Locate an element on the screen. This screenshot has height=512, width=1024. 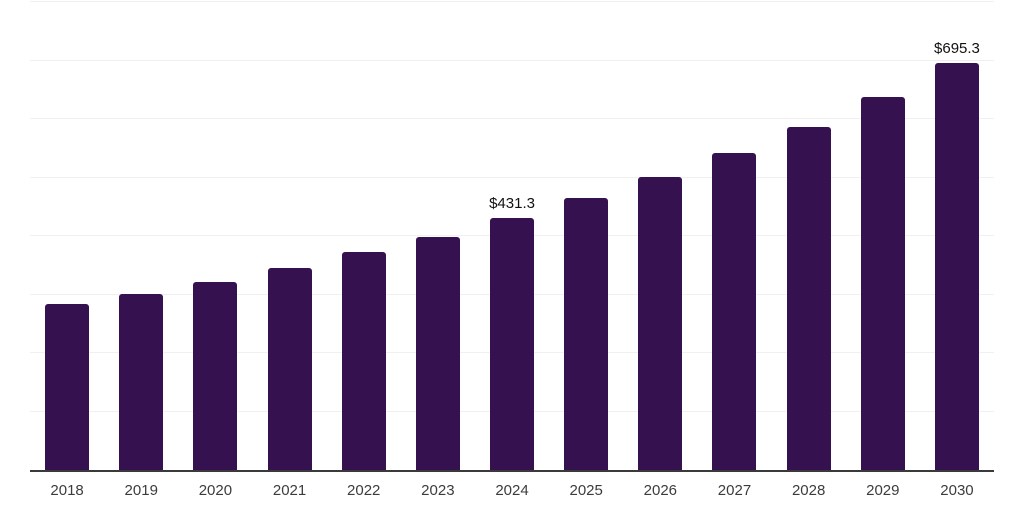
bar-slot-2026 is located at coordinates (660, 236).